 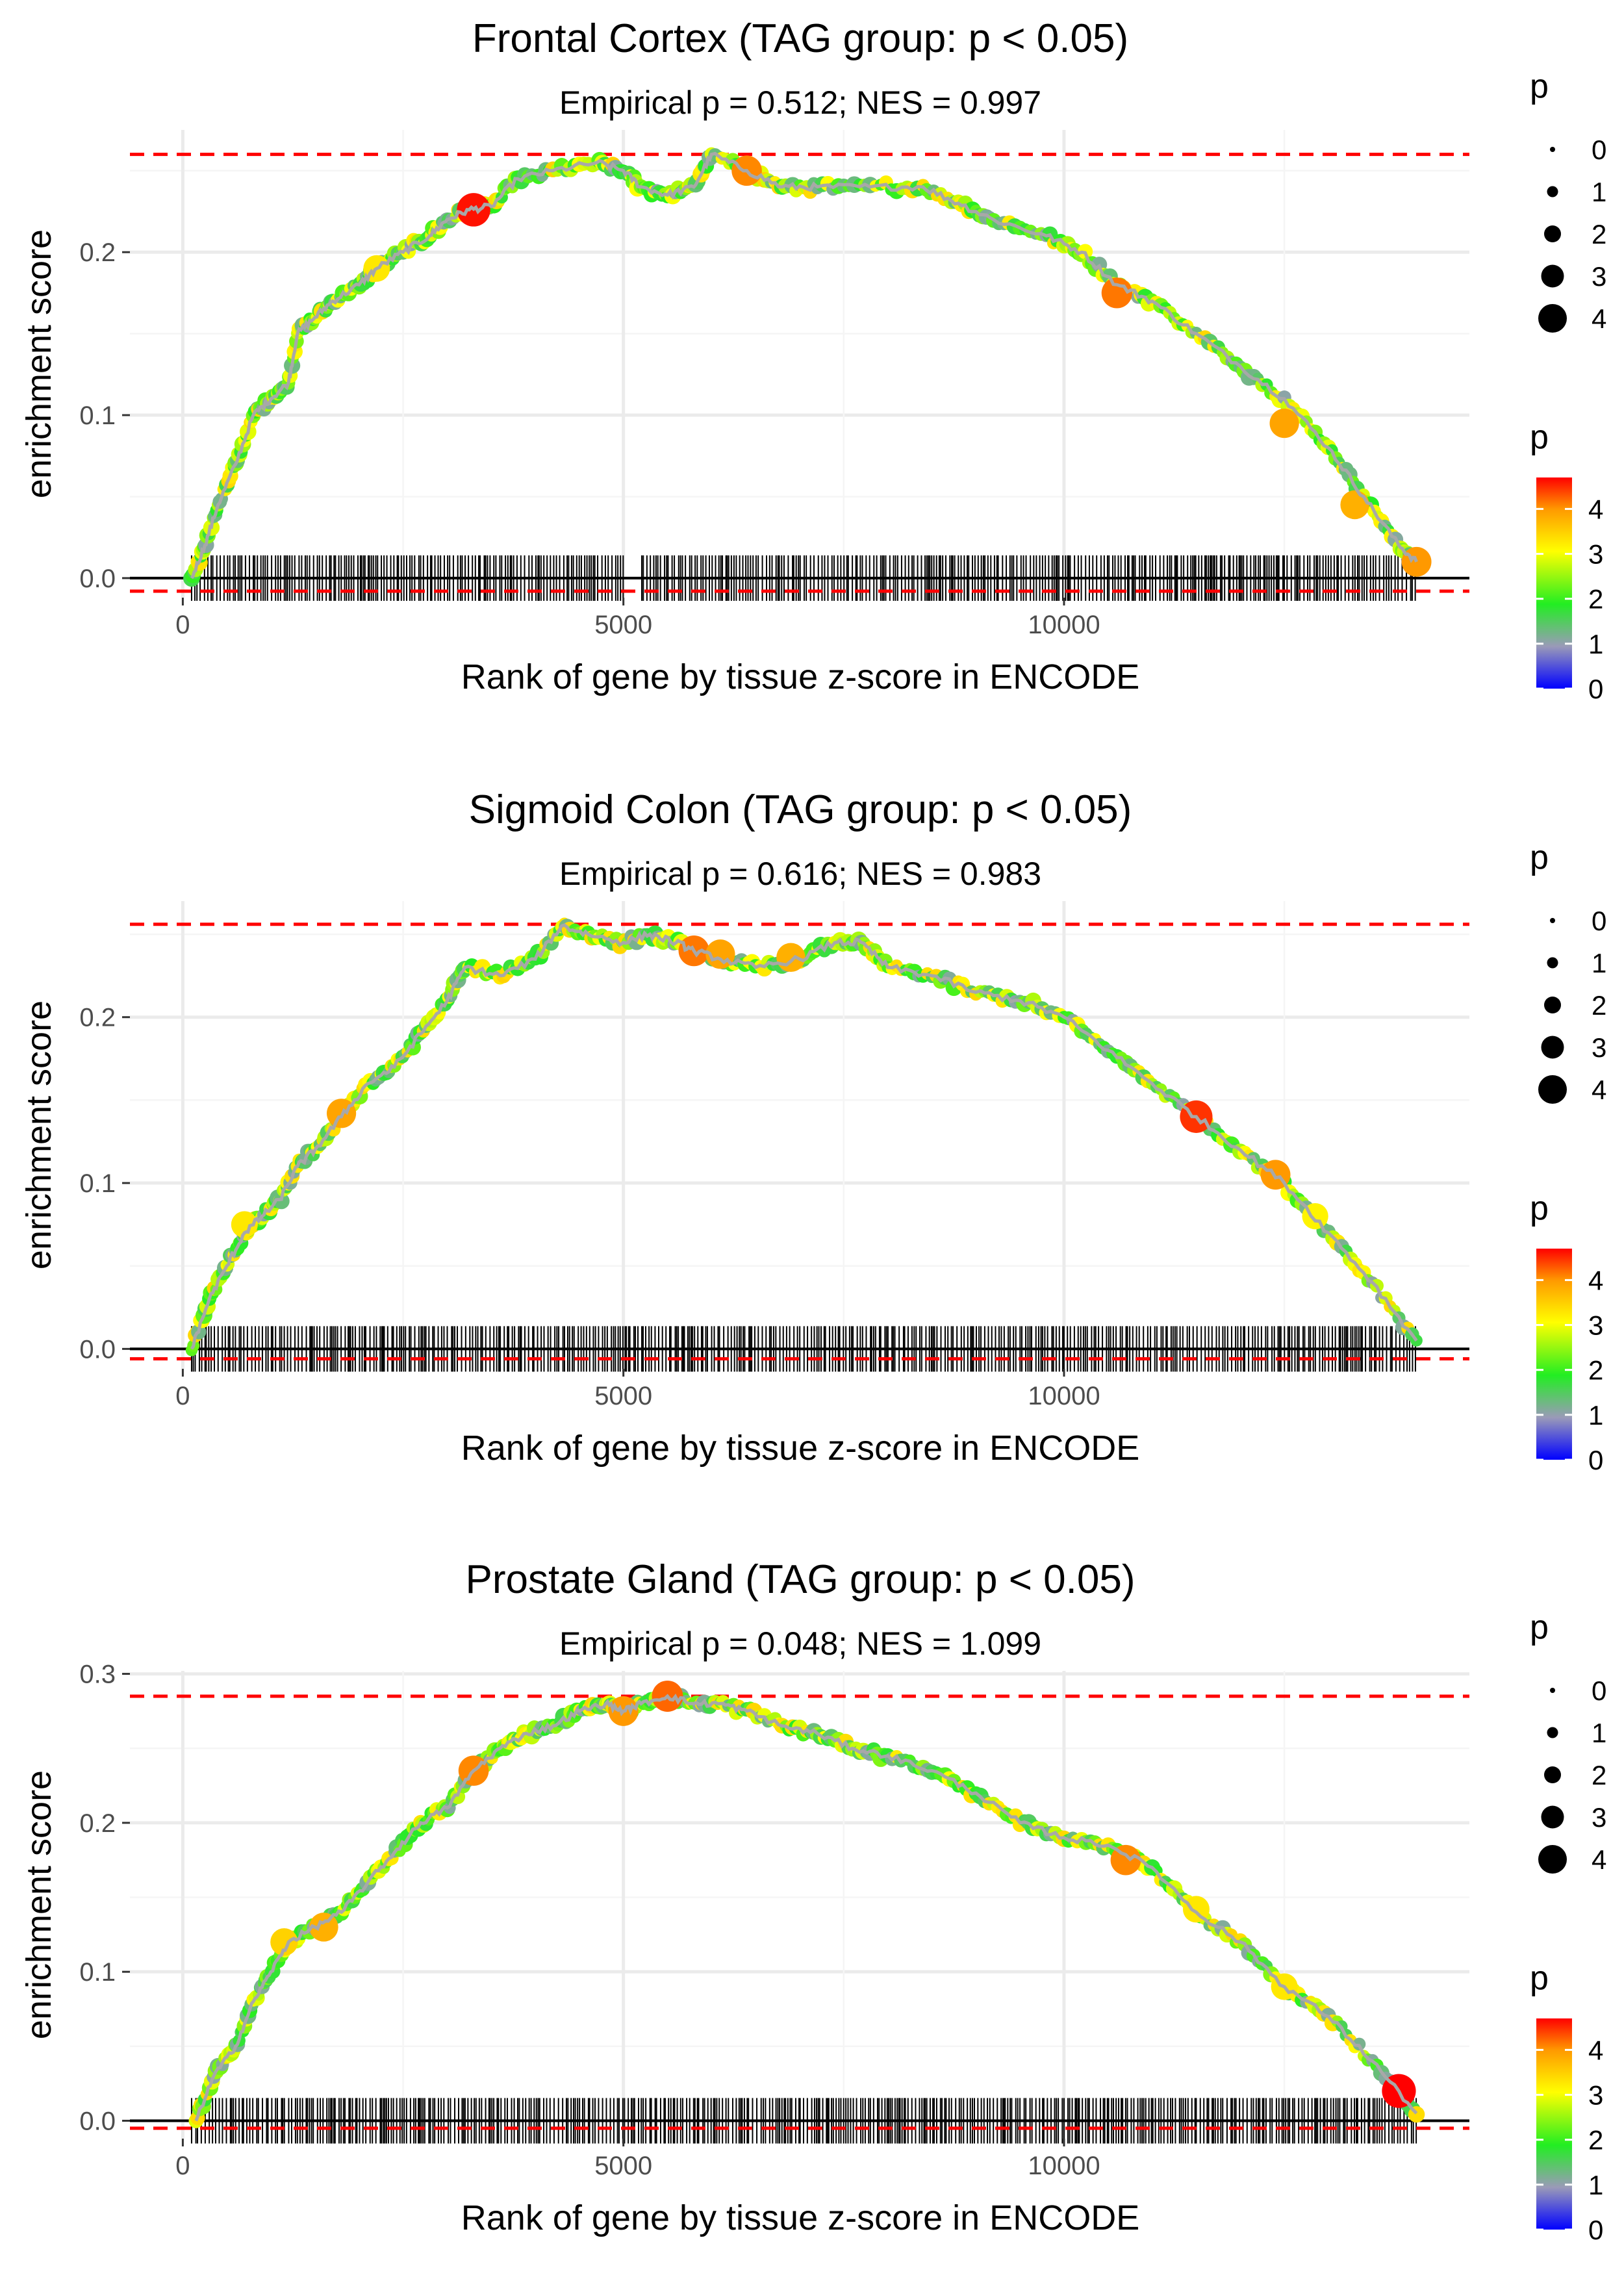 I want to click on color-legend-label: 3, so click(x=1595, y=1326).